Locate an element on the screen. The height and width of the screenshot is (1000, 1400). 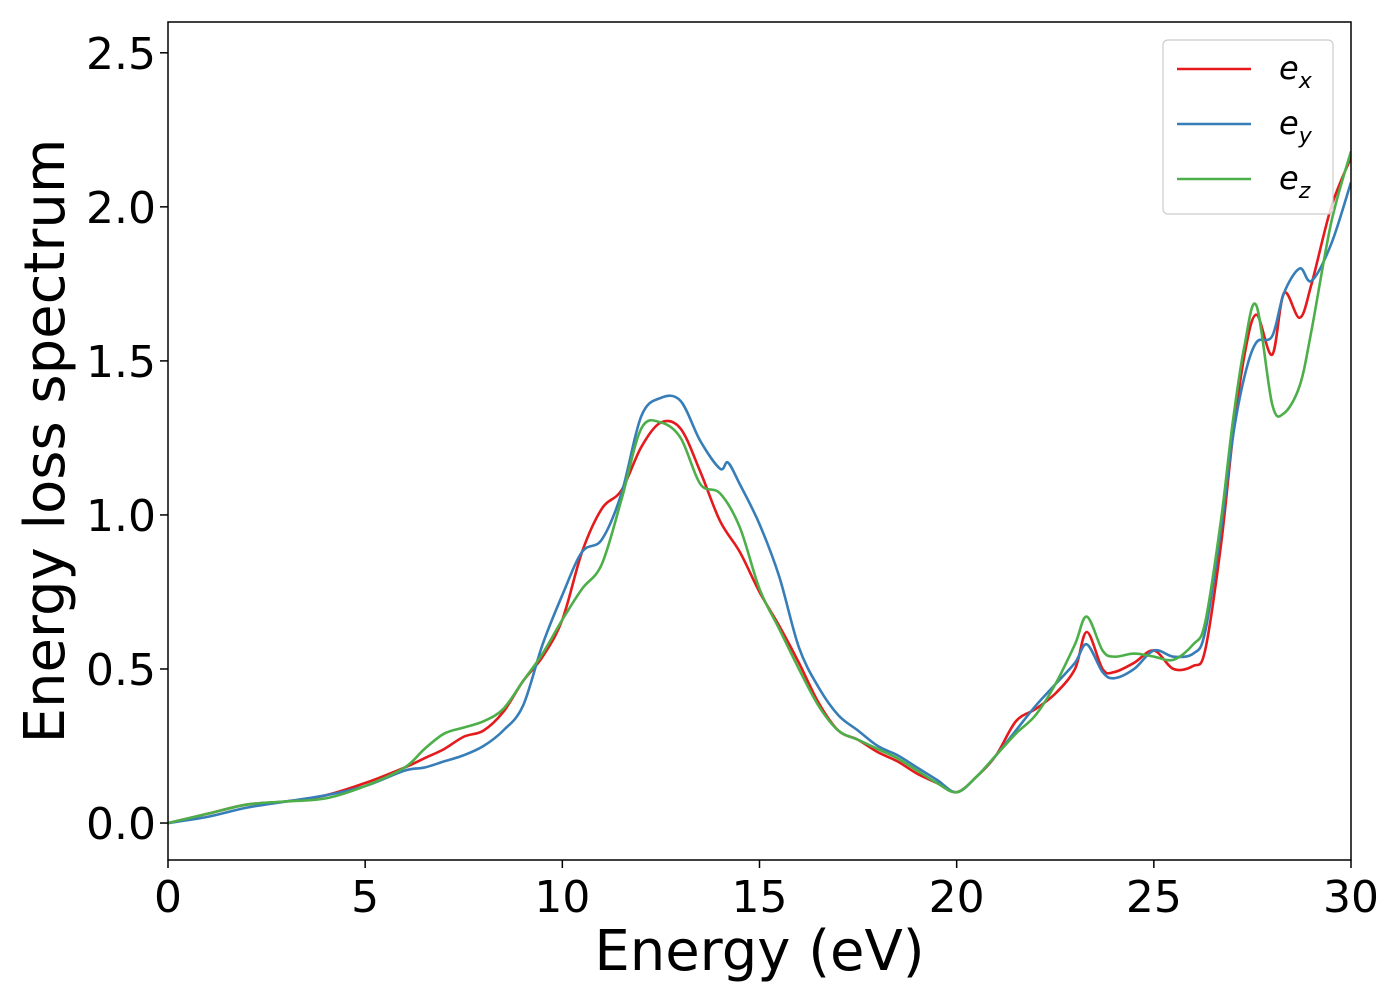
legend-label: ez is located at coordinates (1295, 181).